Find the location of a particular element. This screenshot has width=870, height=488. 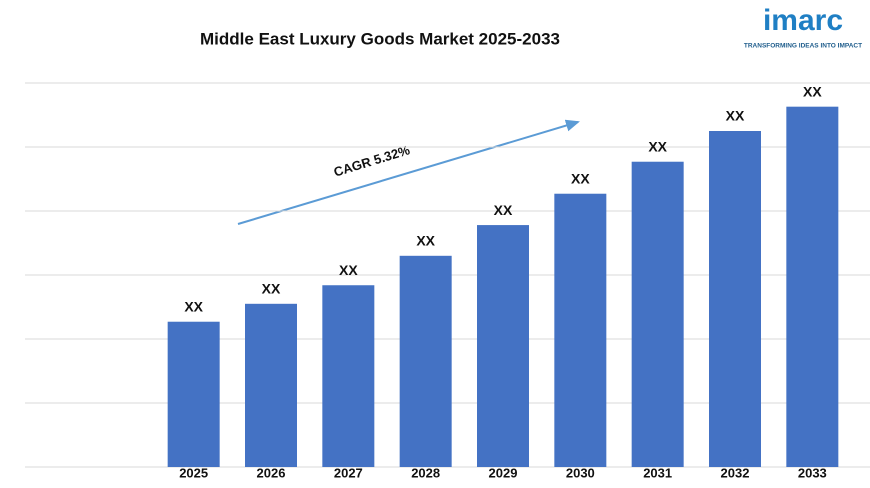

x-tick-label: 2031 is located at coordinates (657, 472).